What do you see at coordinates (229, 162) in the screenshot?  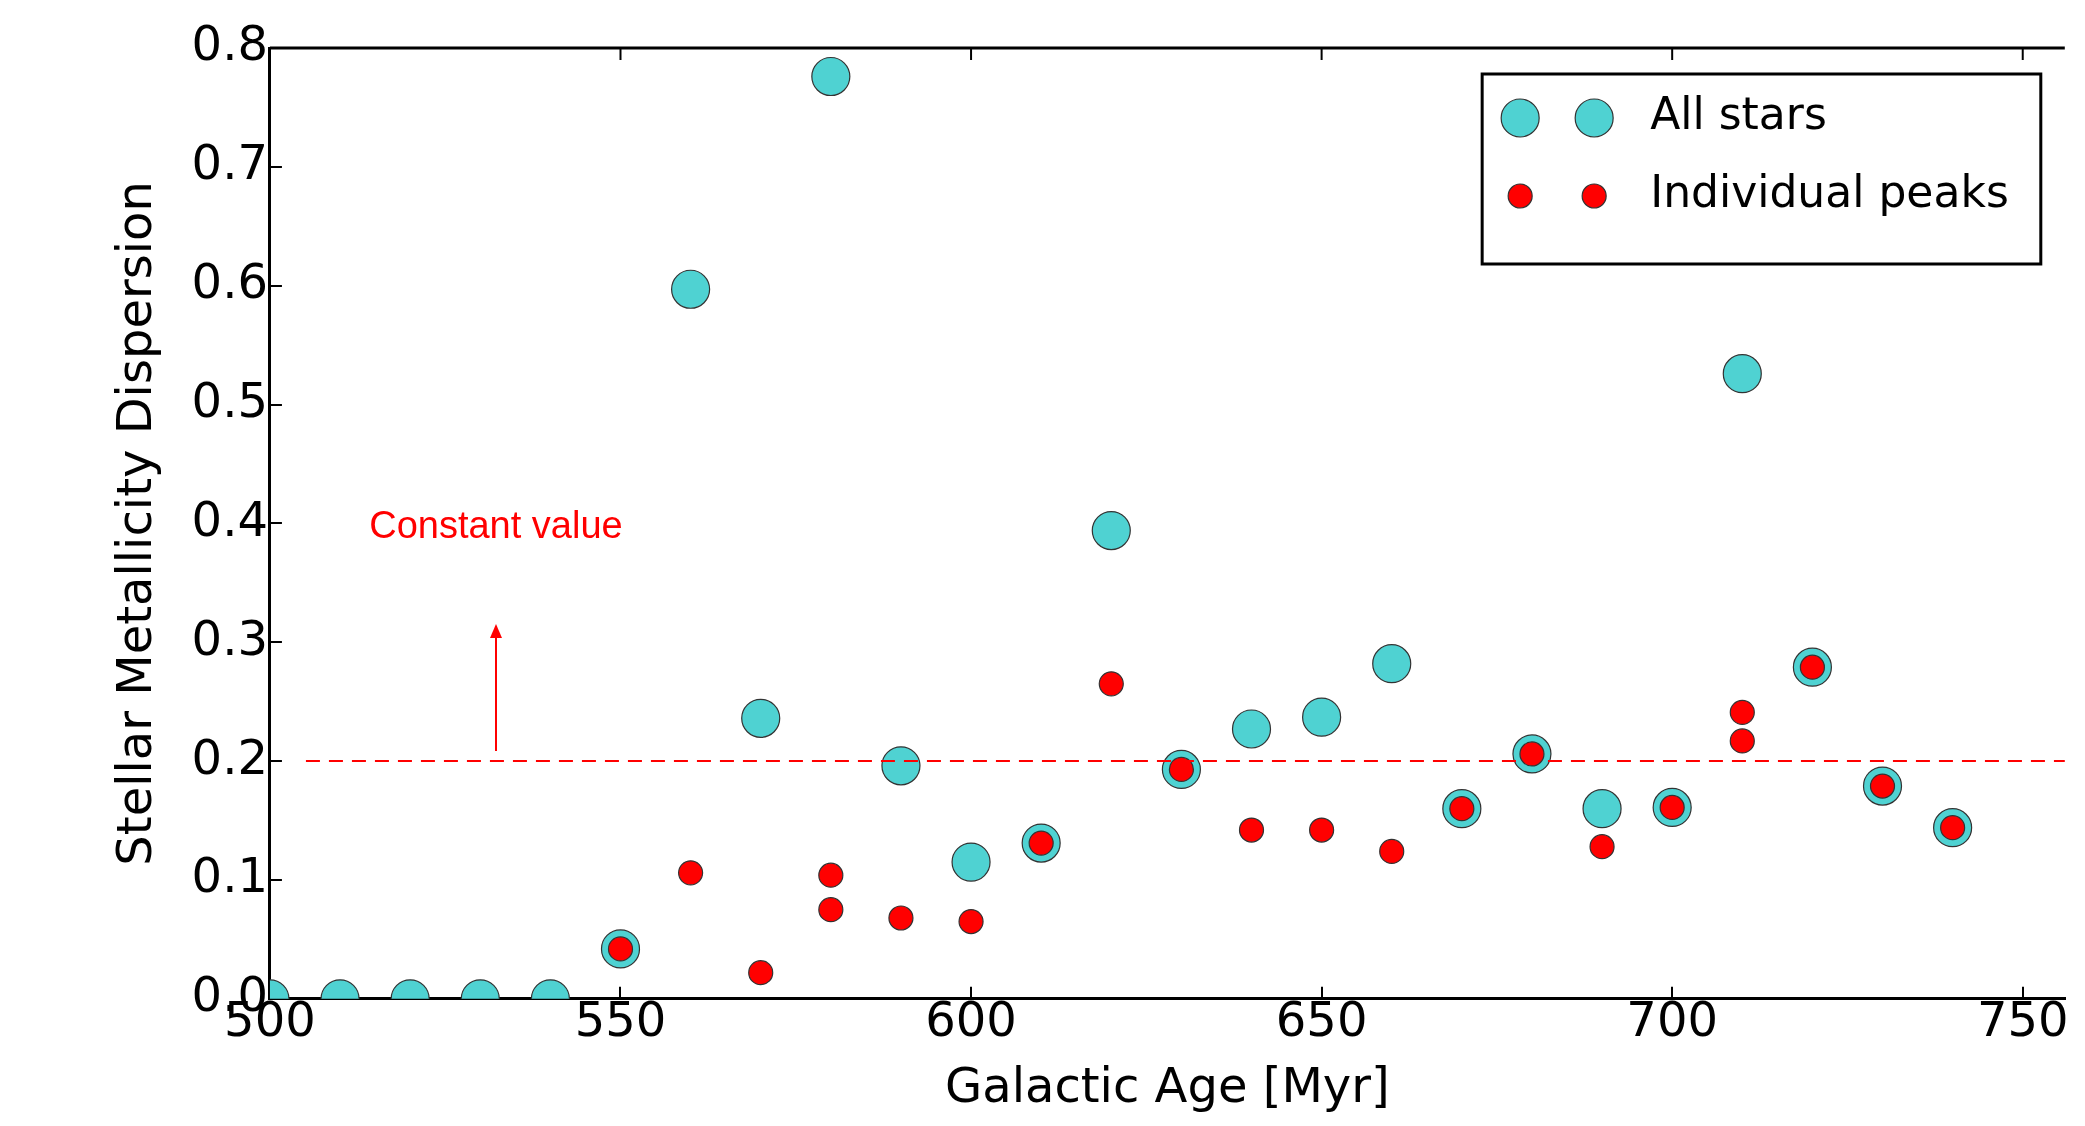 I see `y-tick-label: 0.7` at bounding box center [229, 162].